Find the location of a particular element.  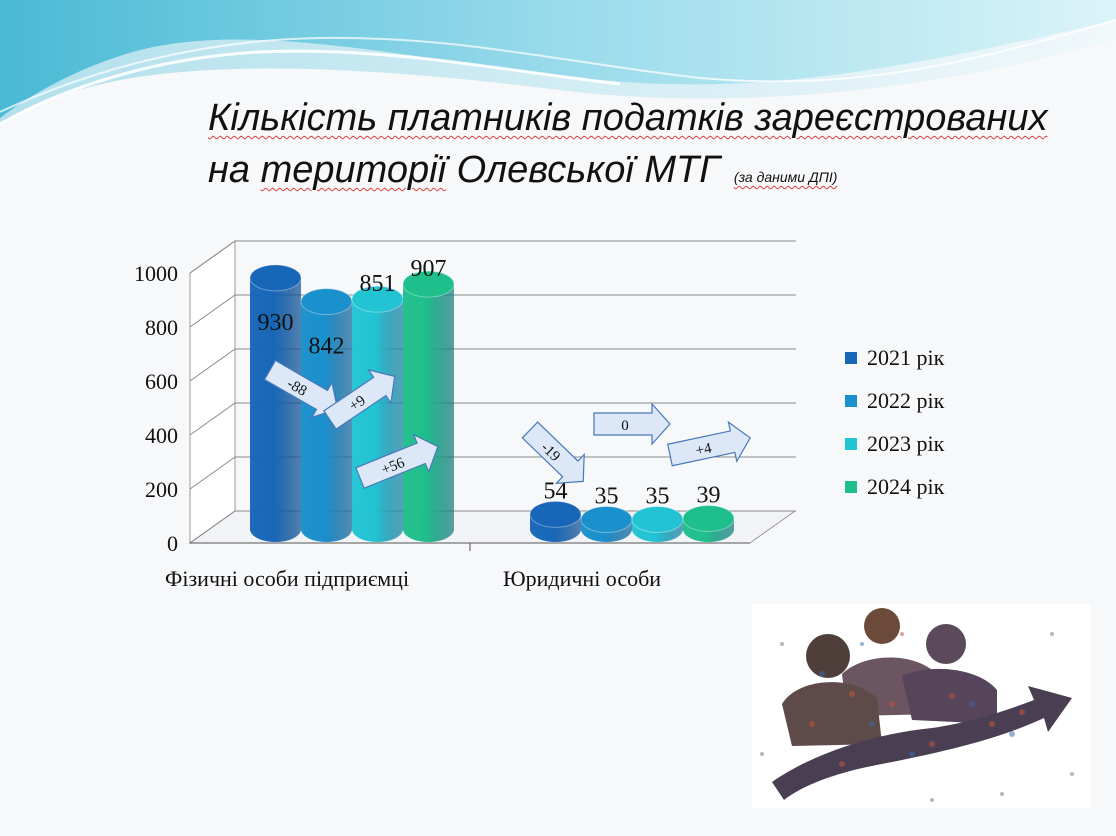

title-line-2-word: території is located at coordinates (353, 170).